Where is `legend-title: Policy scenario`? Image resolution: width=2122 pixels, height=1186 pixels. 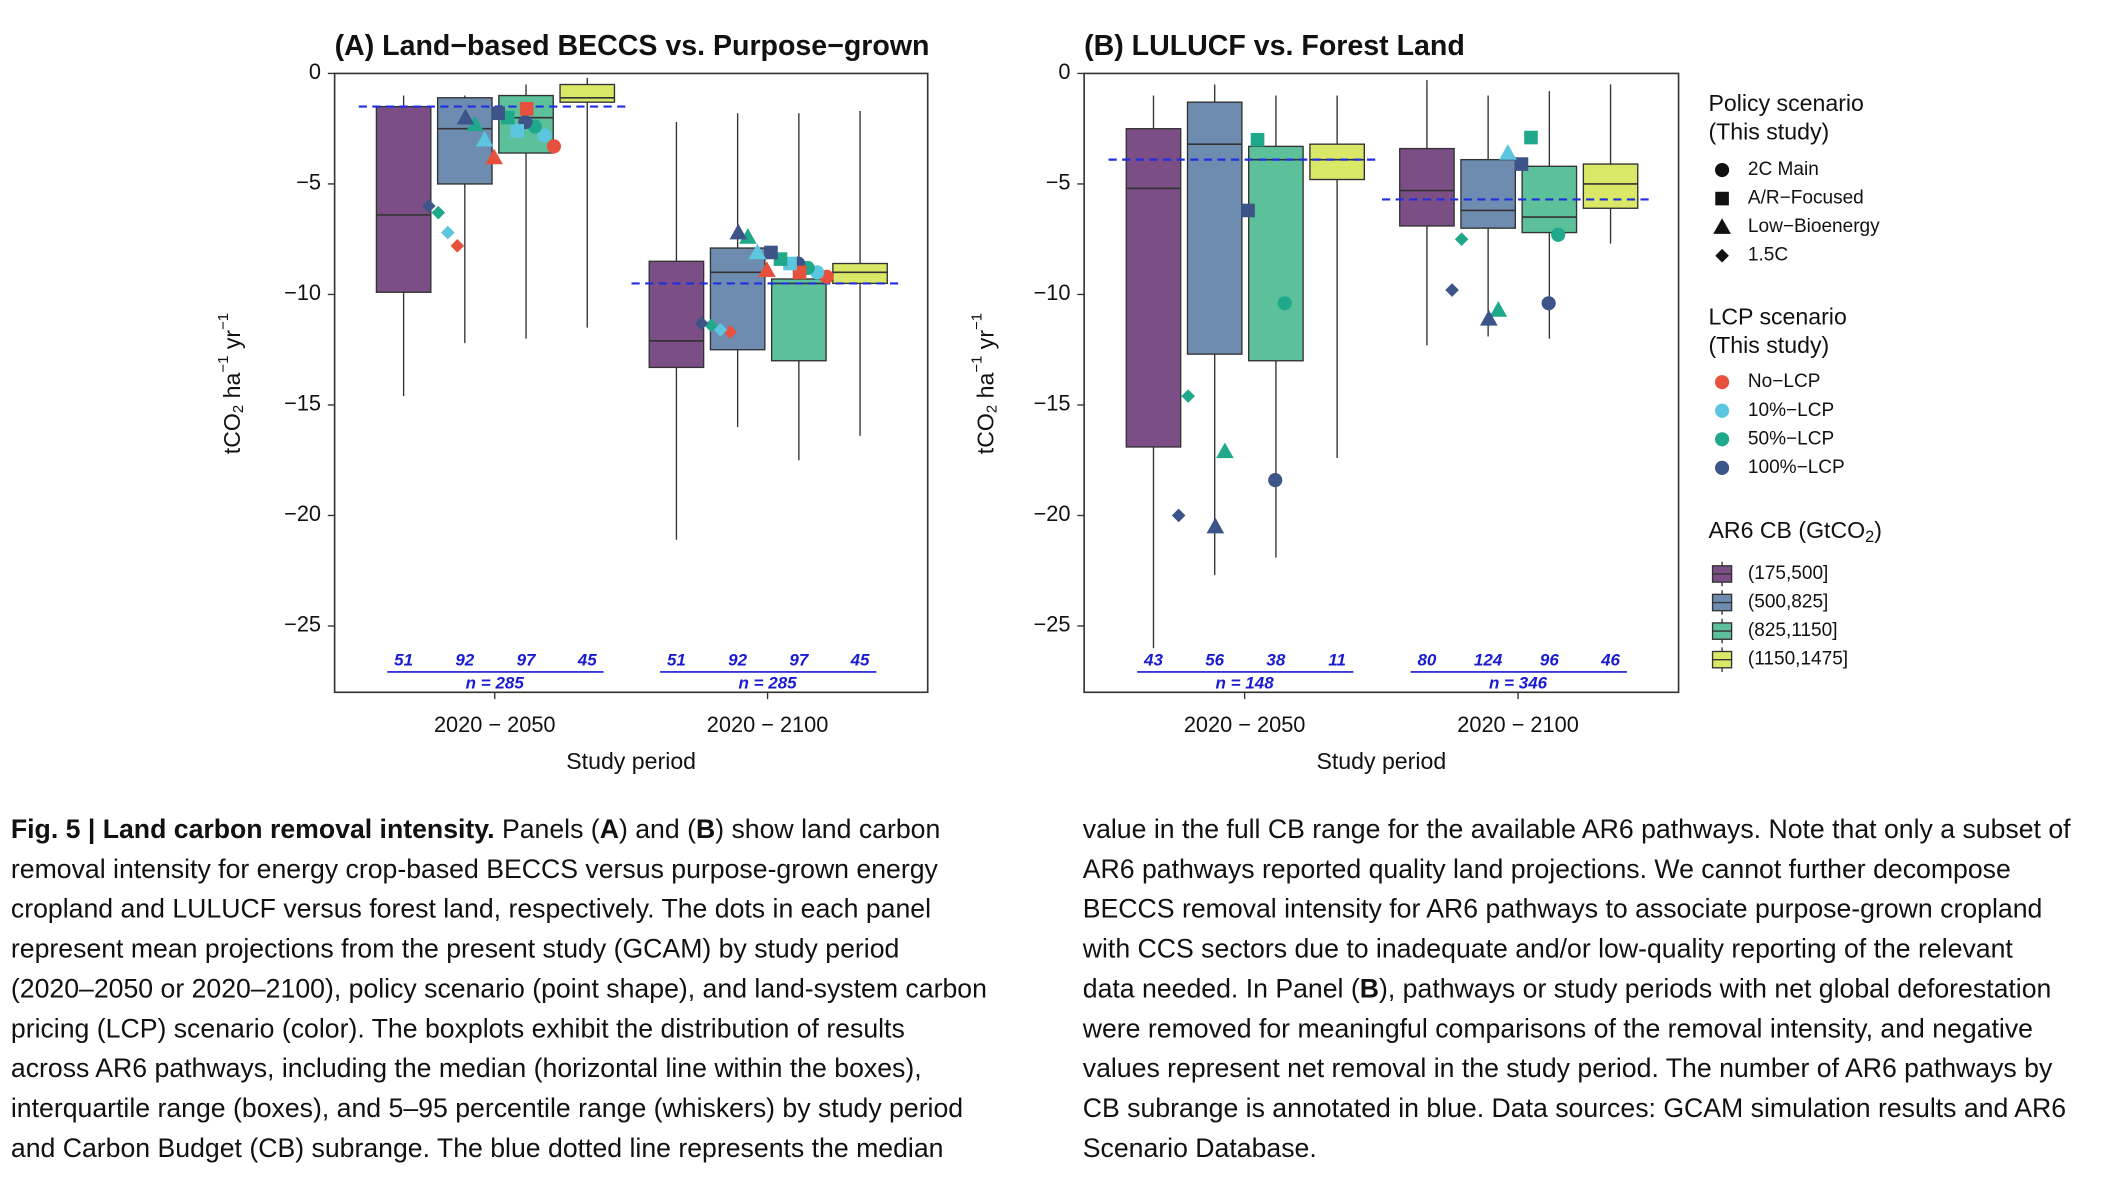 legend-title: Policy scenario is located at coordinates (1785, 103).